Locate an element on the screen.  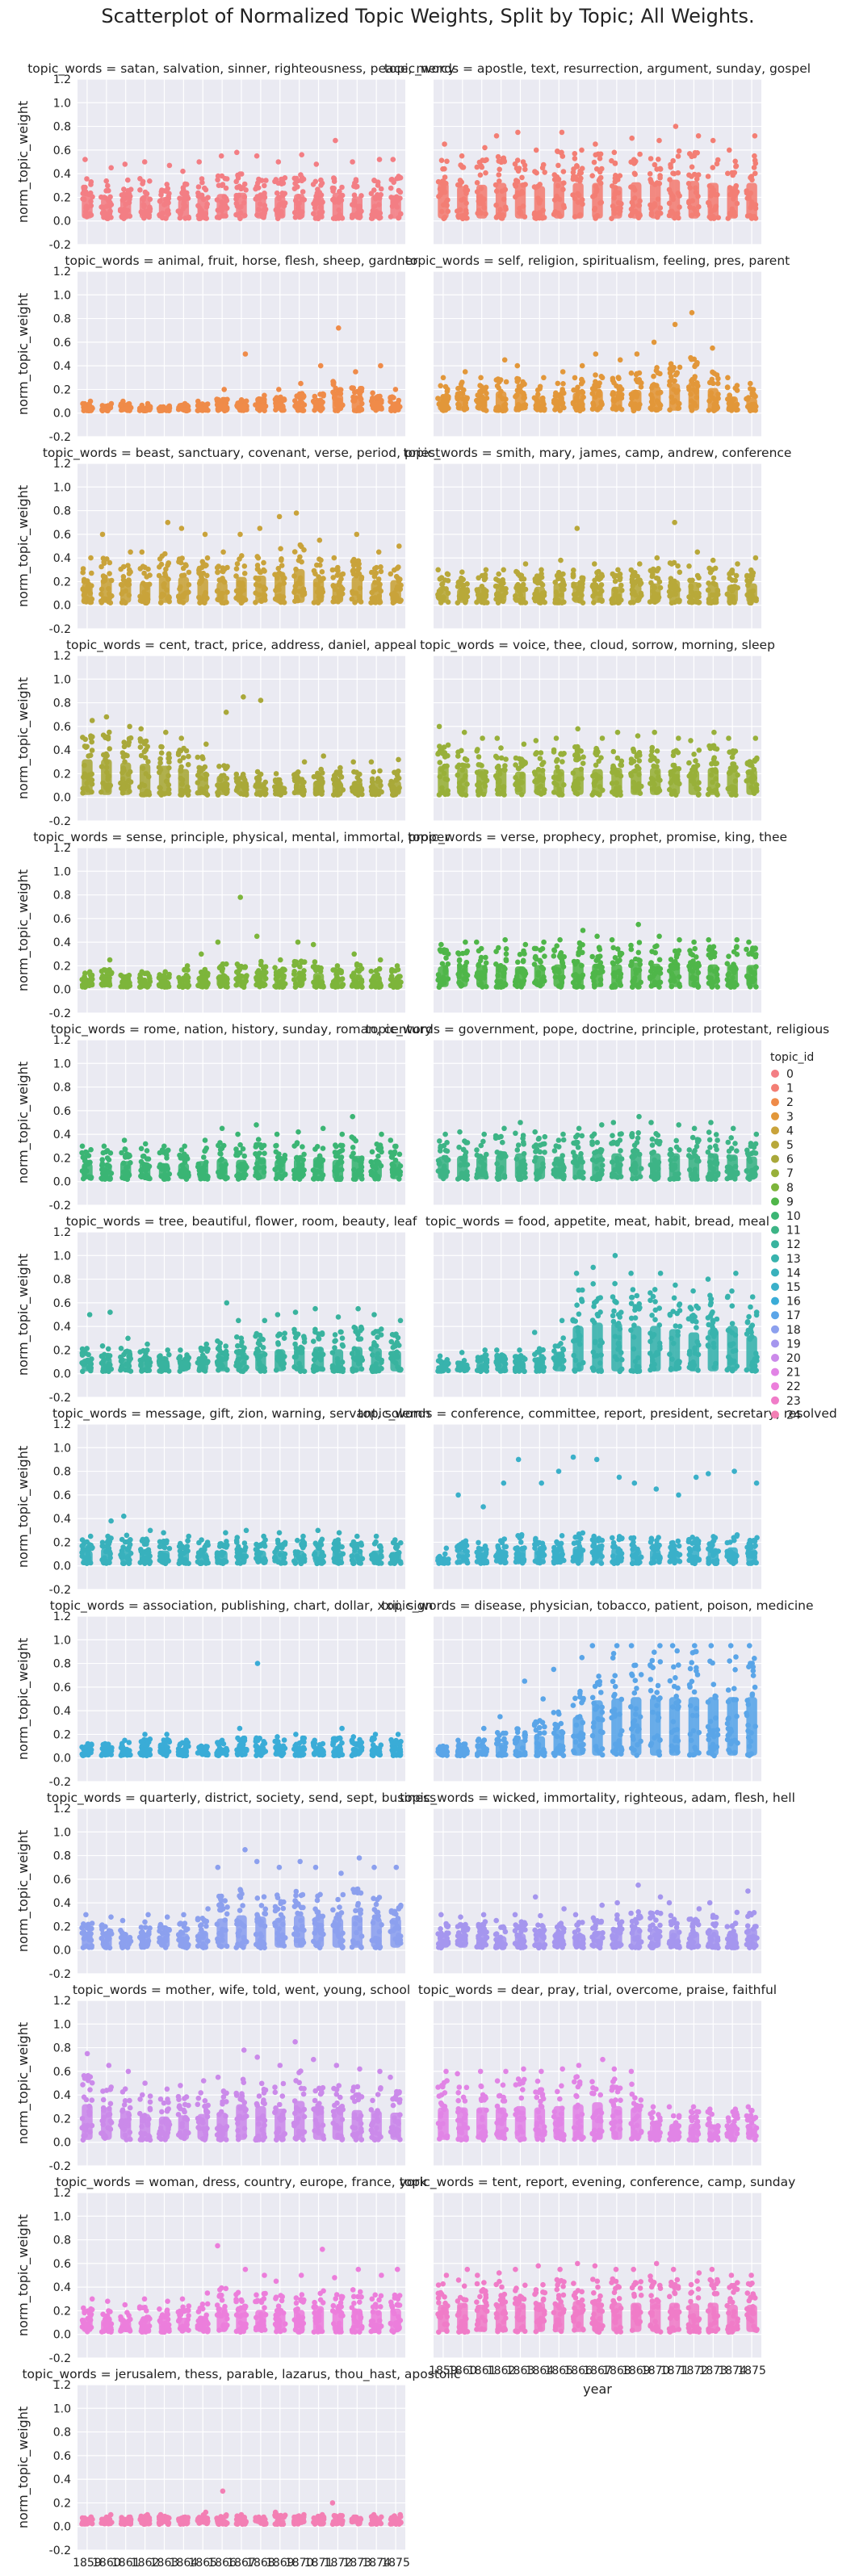
points is located at coordinates (597, 173).